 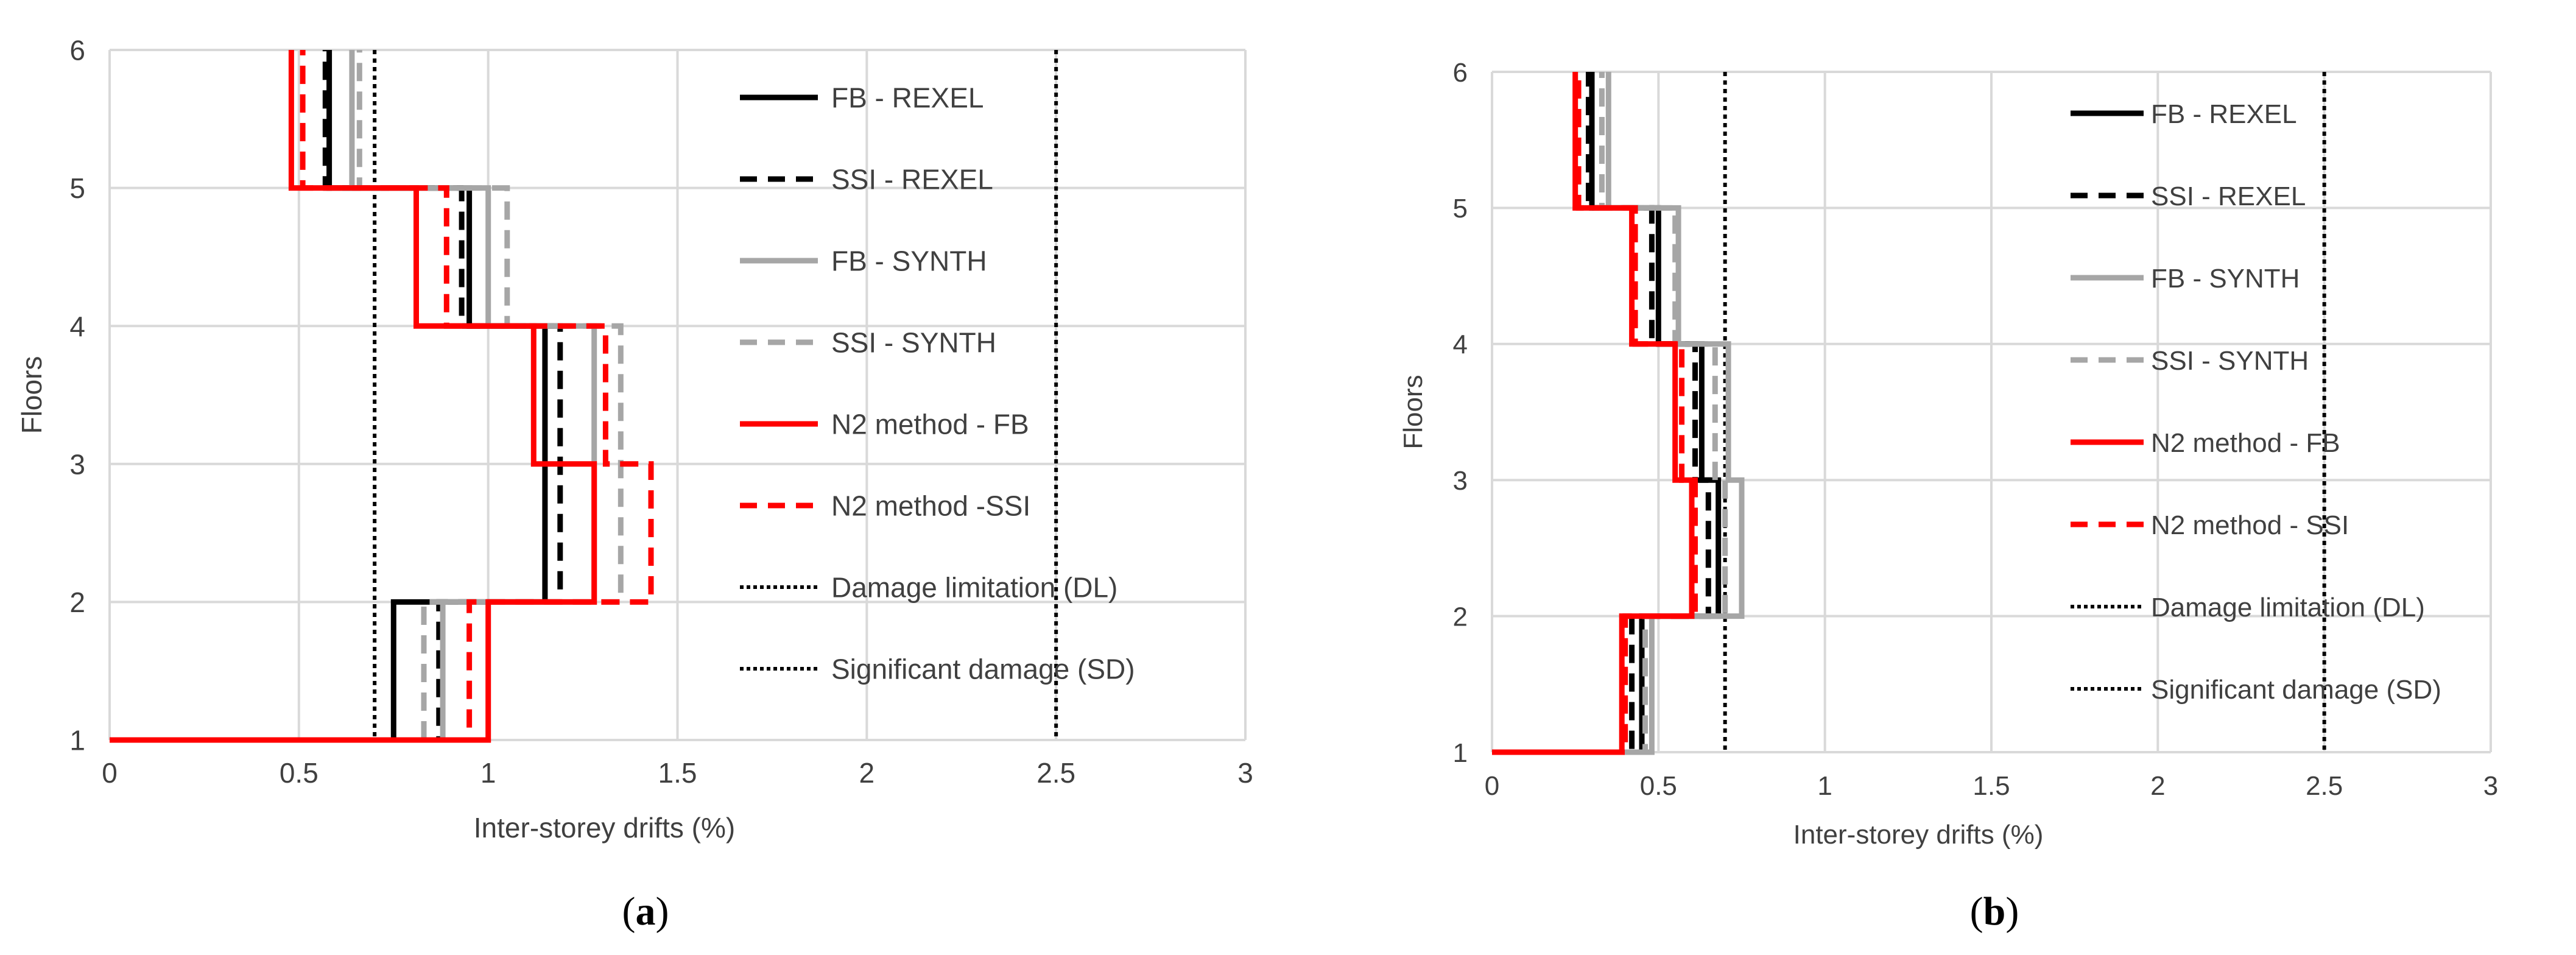 What do you see at coordinates (930, 506) in the screenshot?
I see `legend-label: N2 method -SSI` at bounding box center [930, 506].